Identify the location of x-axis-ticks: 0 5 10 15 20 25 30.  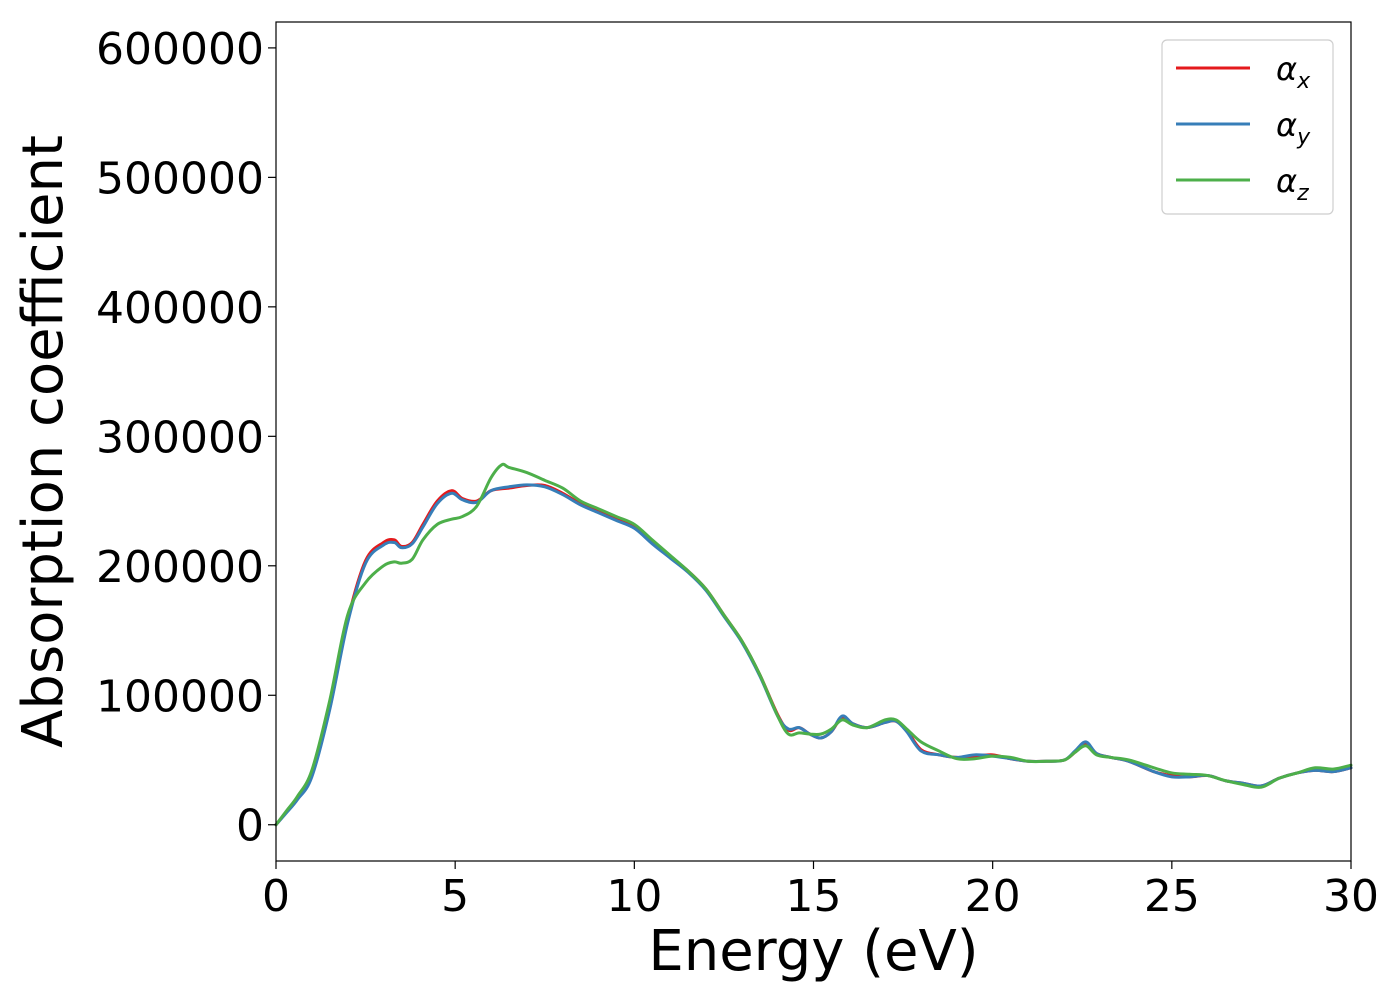
(820, 891).